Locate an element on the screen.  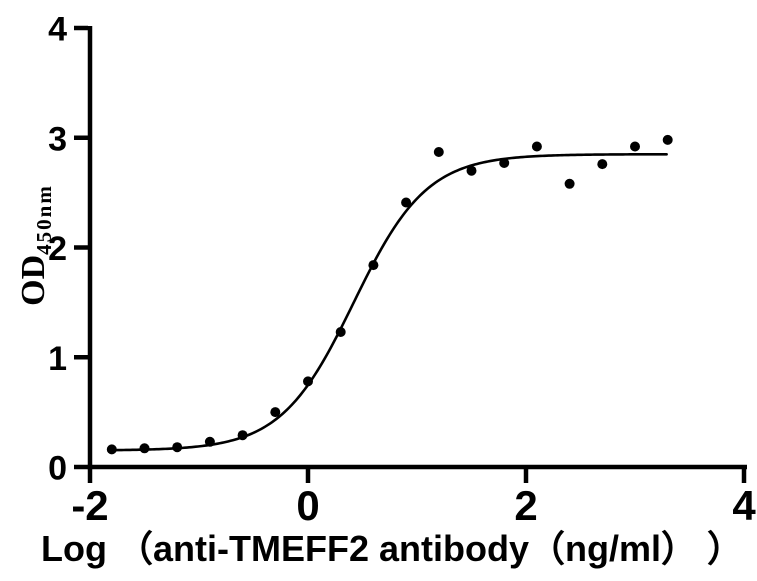
y-tick-label: 4 is located at coordinates (57, 30).